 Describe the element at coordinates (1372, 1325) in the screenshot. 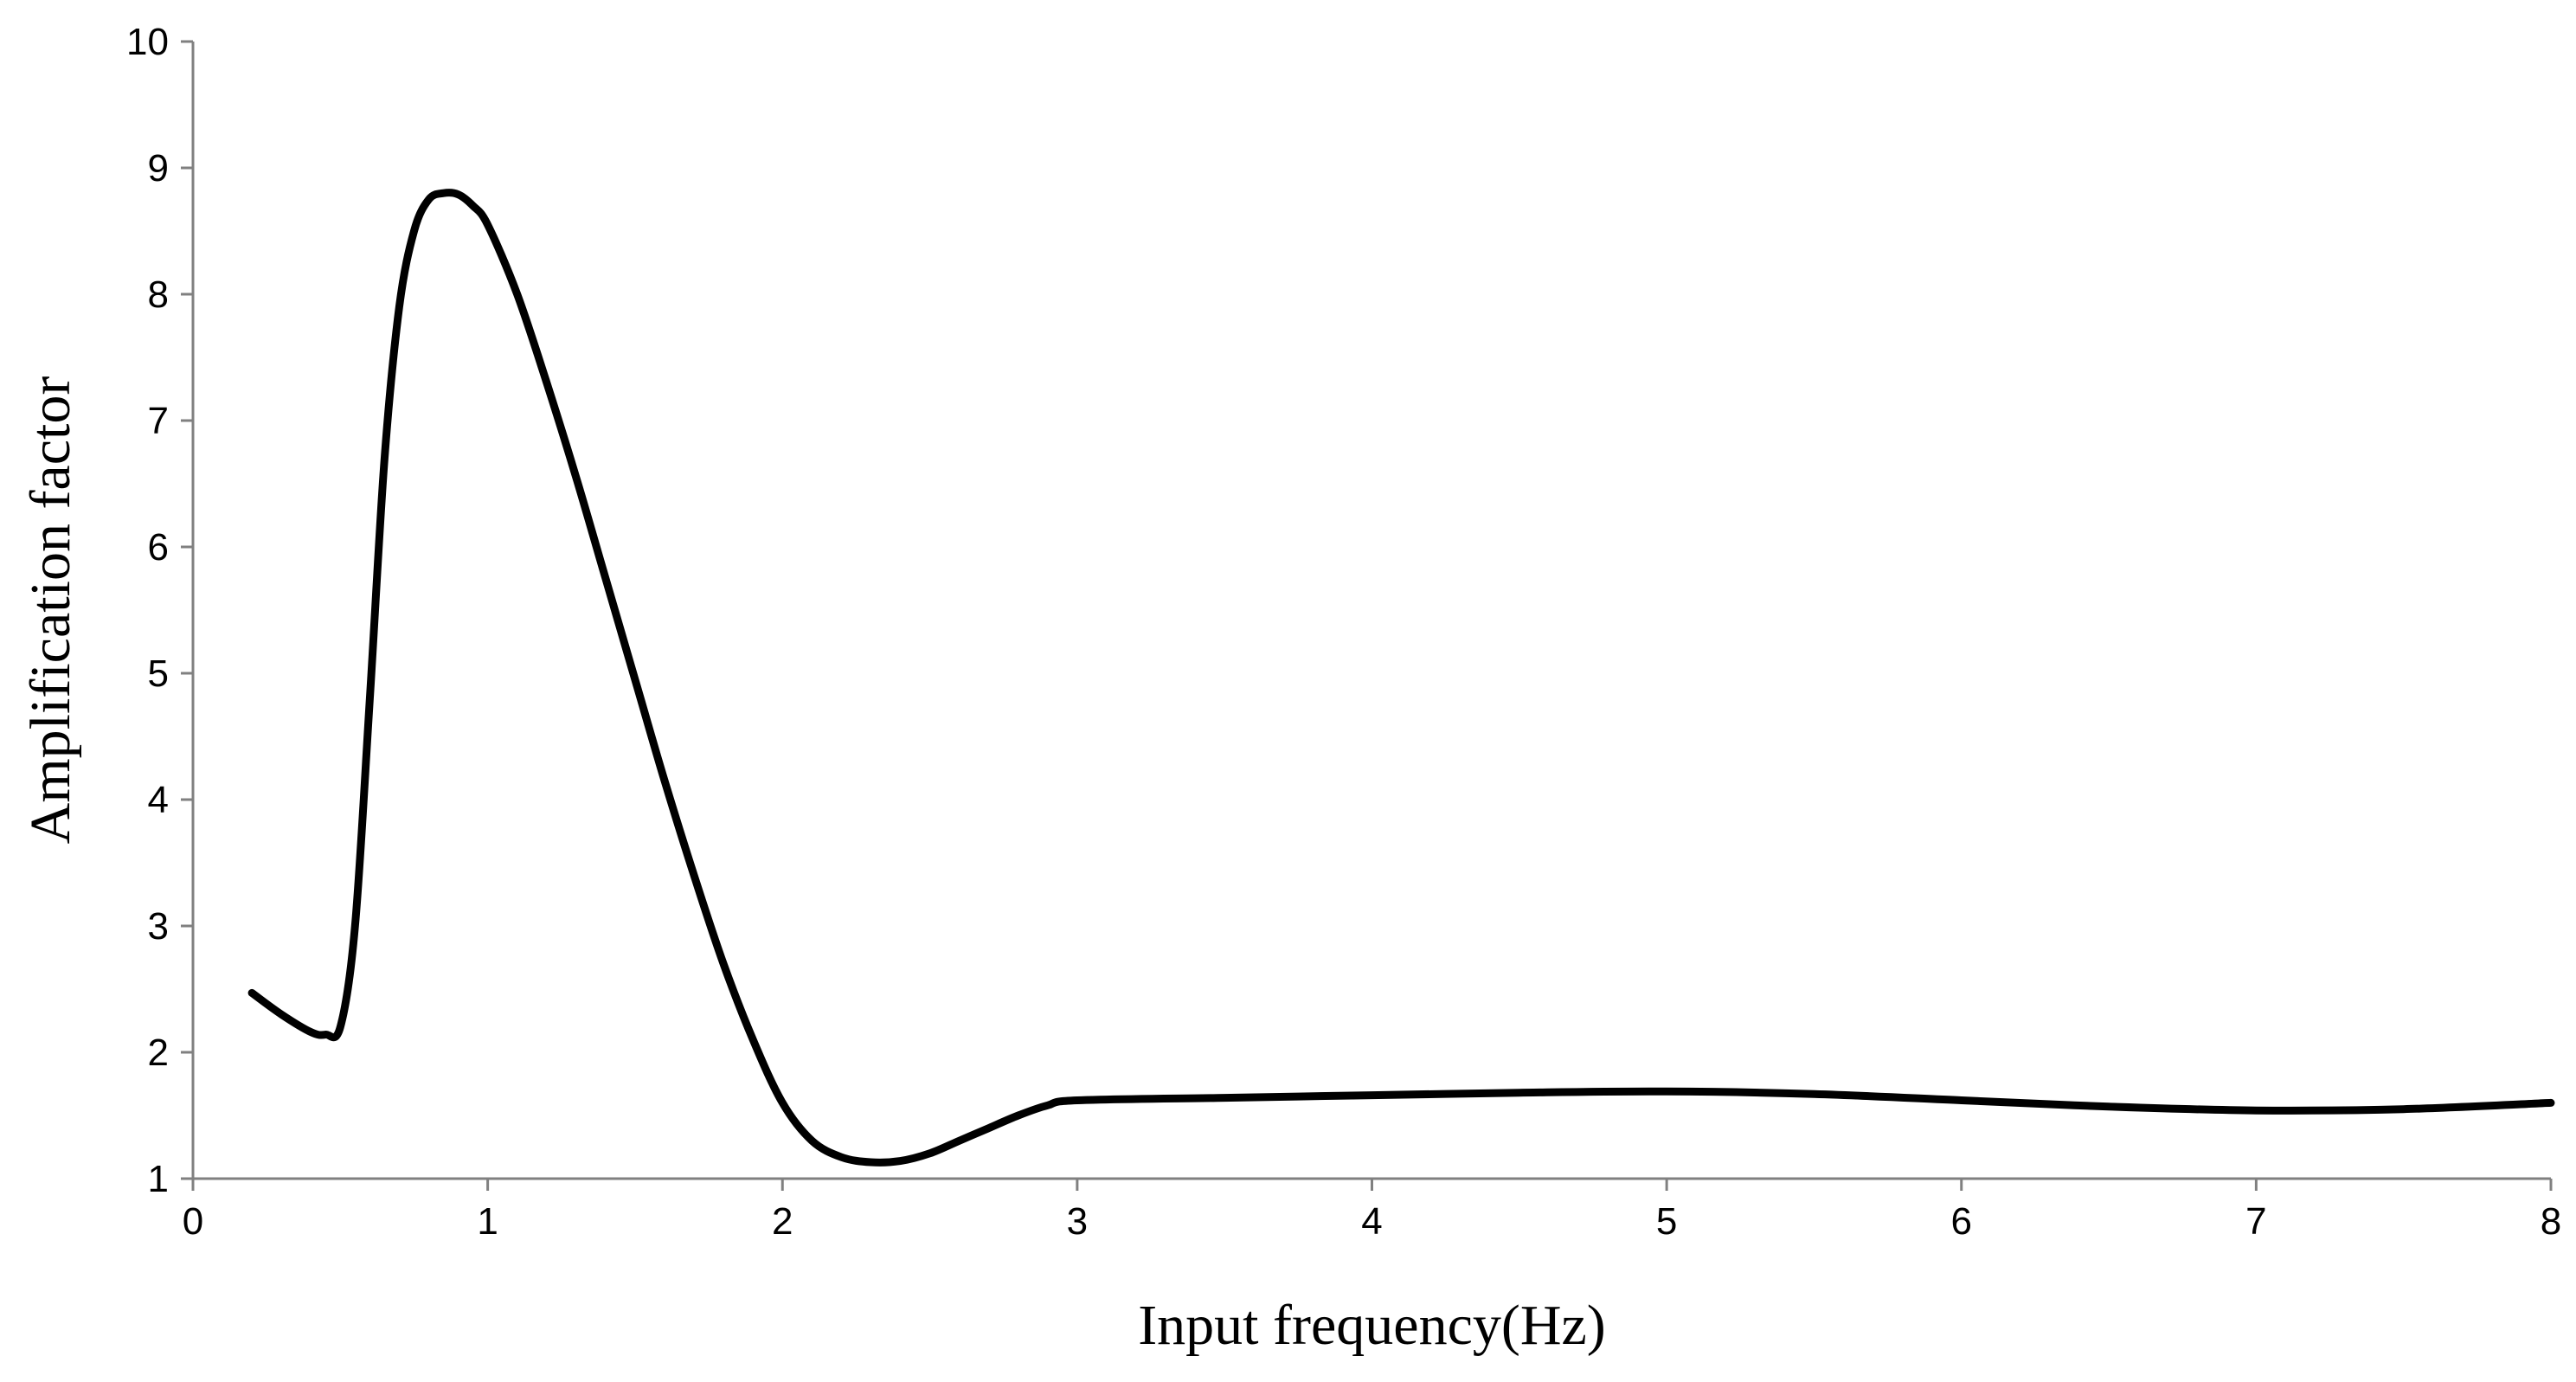

I see `x-axis-title: Input frequency(Hz)` at that location.